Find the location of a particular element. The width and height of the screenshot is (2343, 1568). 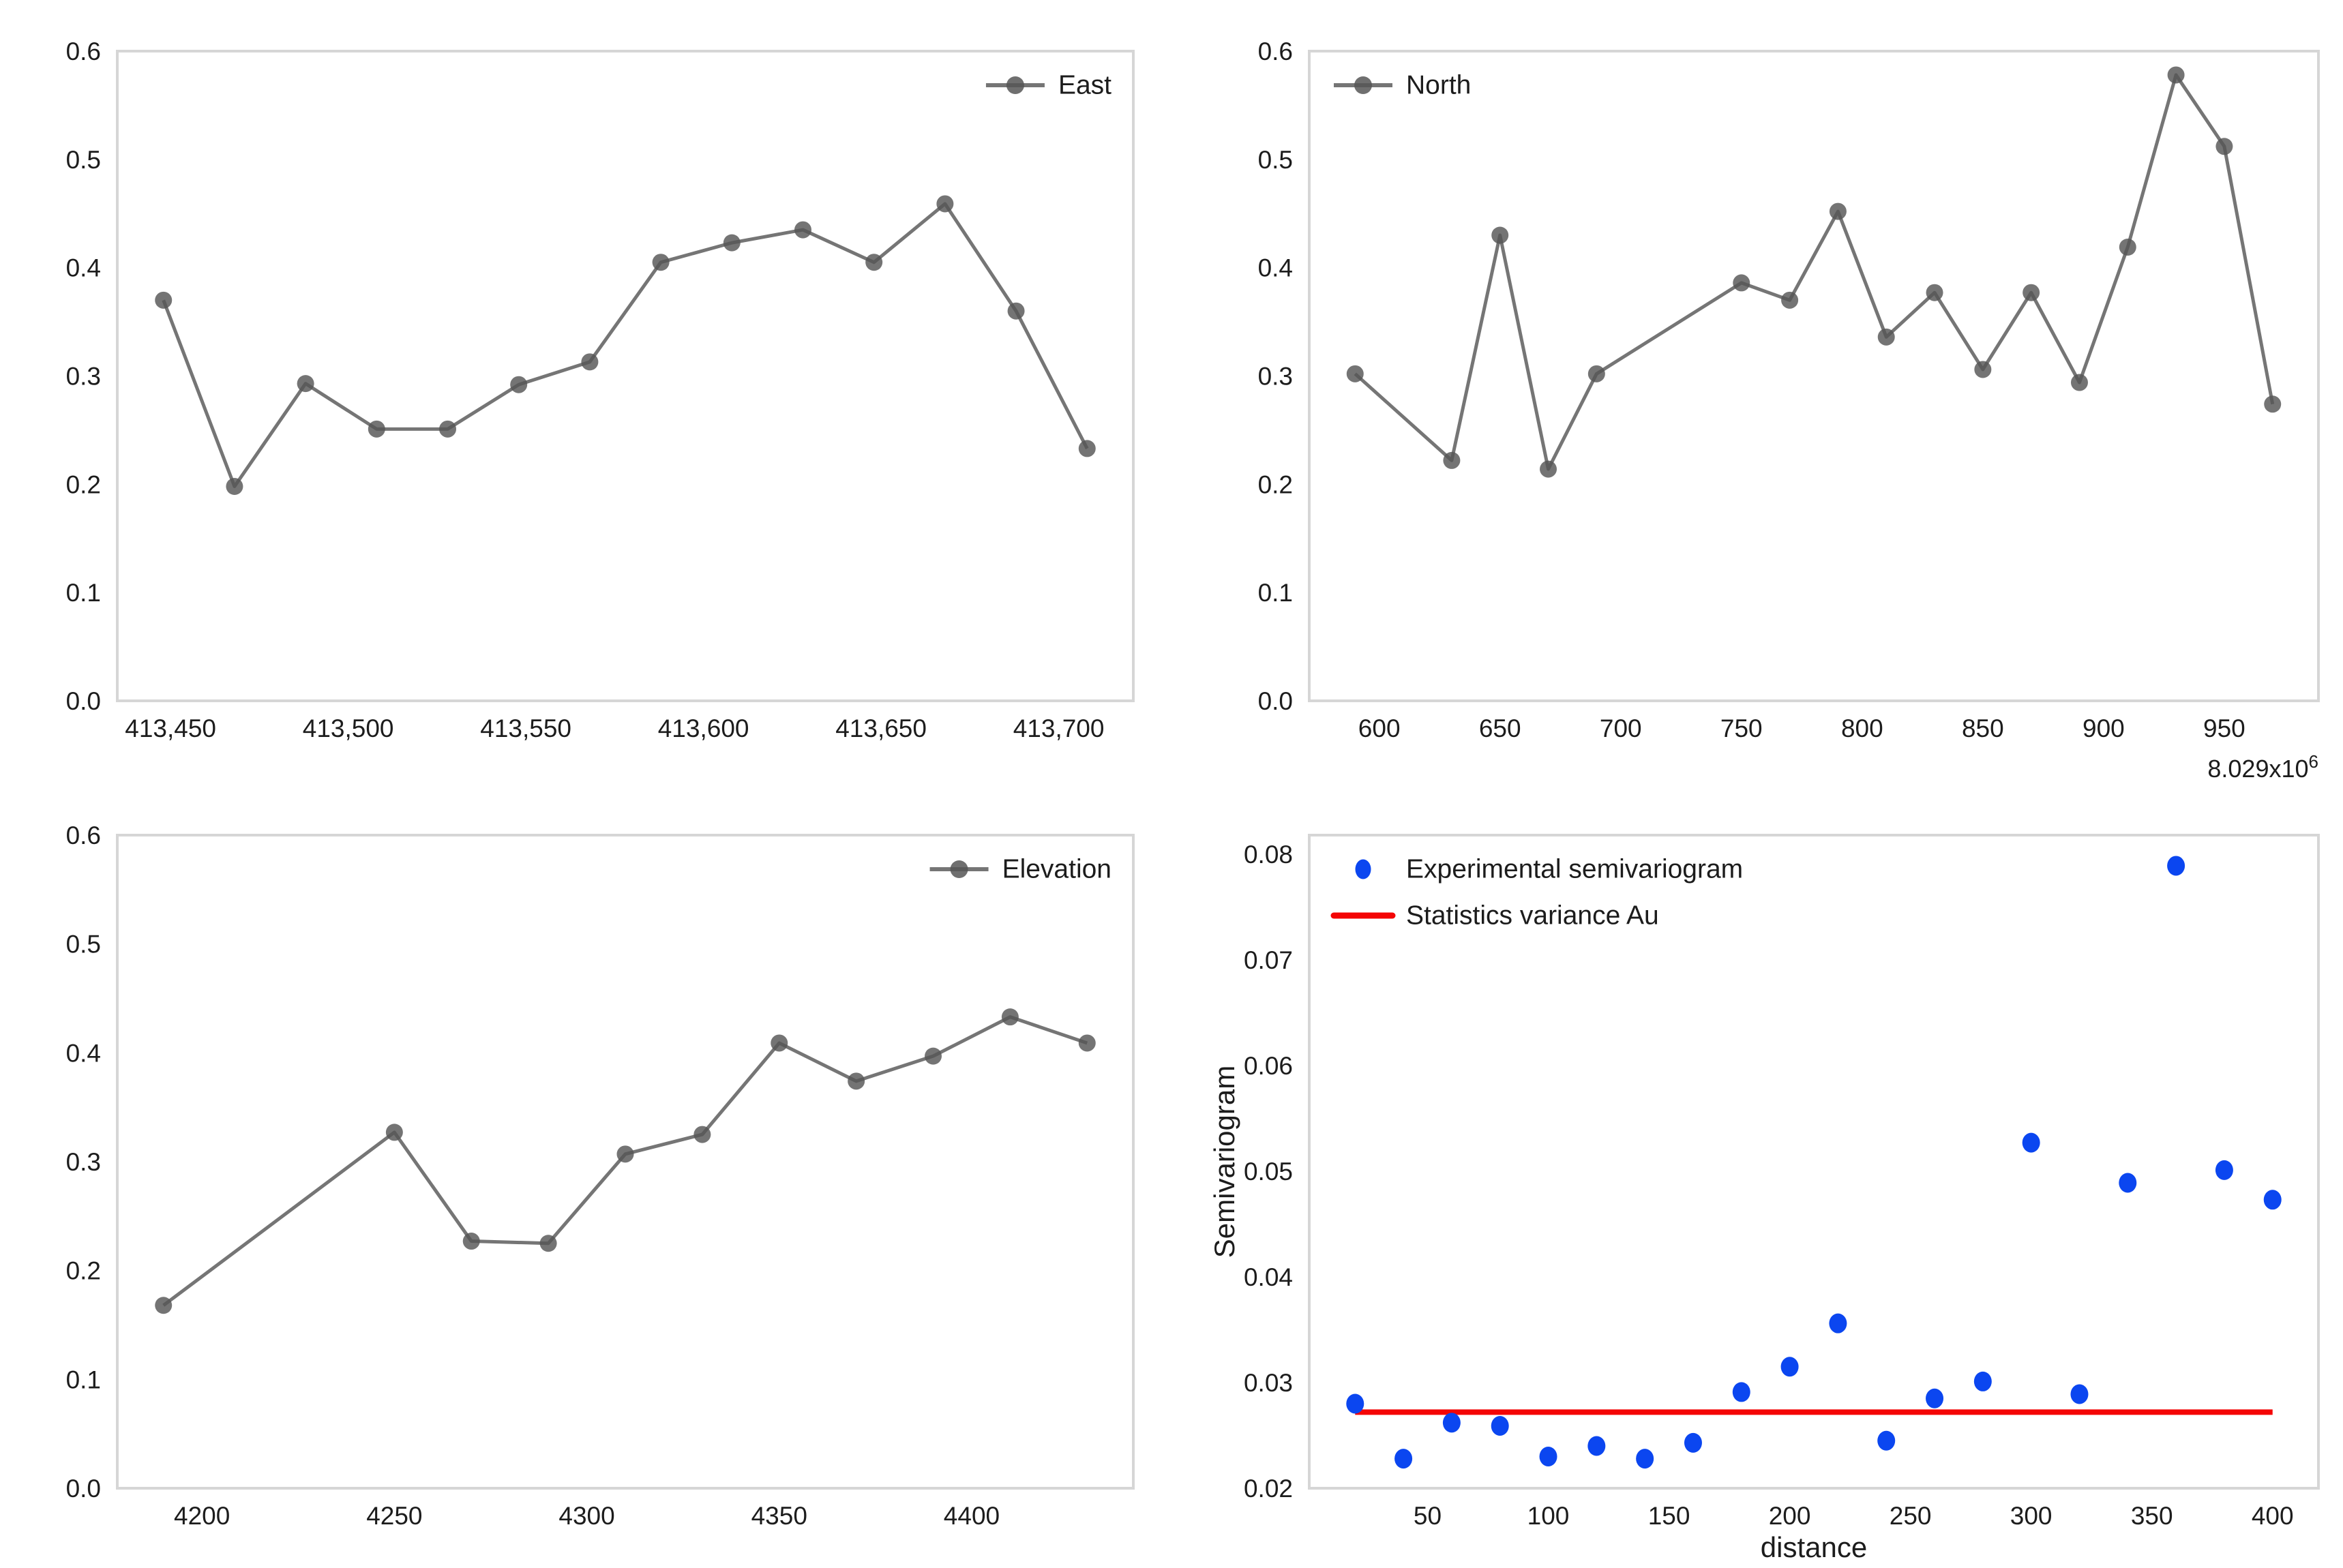

east-xtick-label: 413,450 is located at coordinates (170, 728).